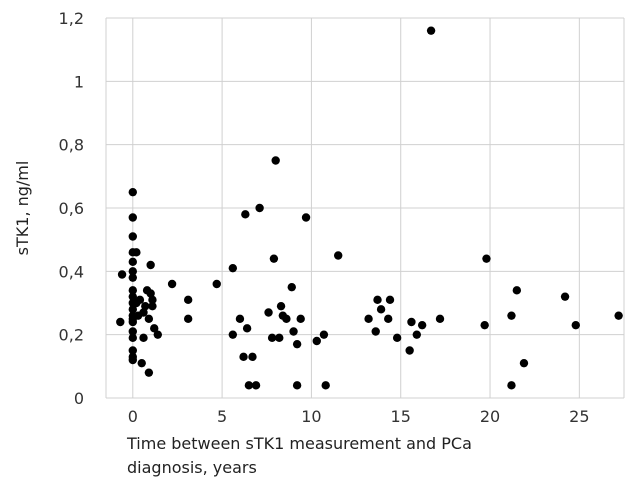 This screenshot has height=487, width=628. What do you see at coordinates (192, 467) in the screenshot?
I see `x-axis-label-line-2: diagnosis, years` at bounding box center [192, 467].